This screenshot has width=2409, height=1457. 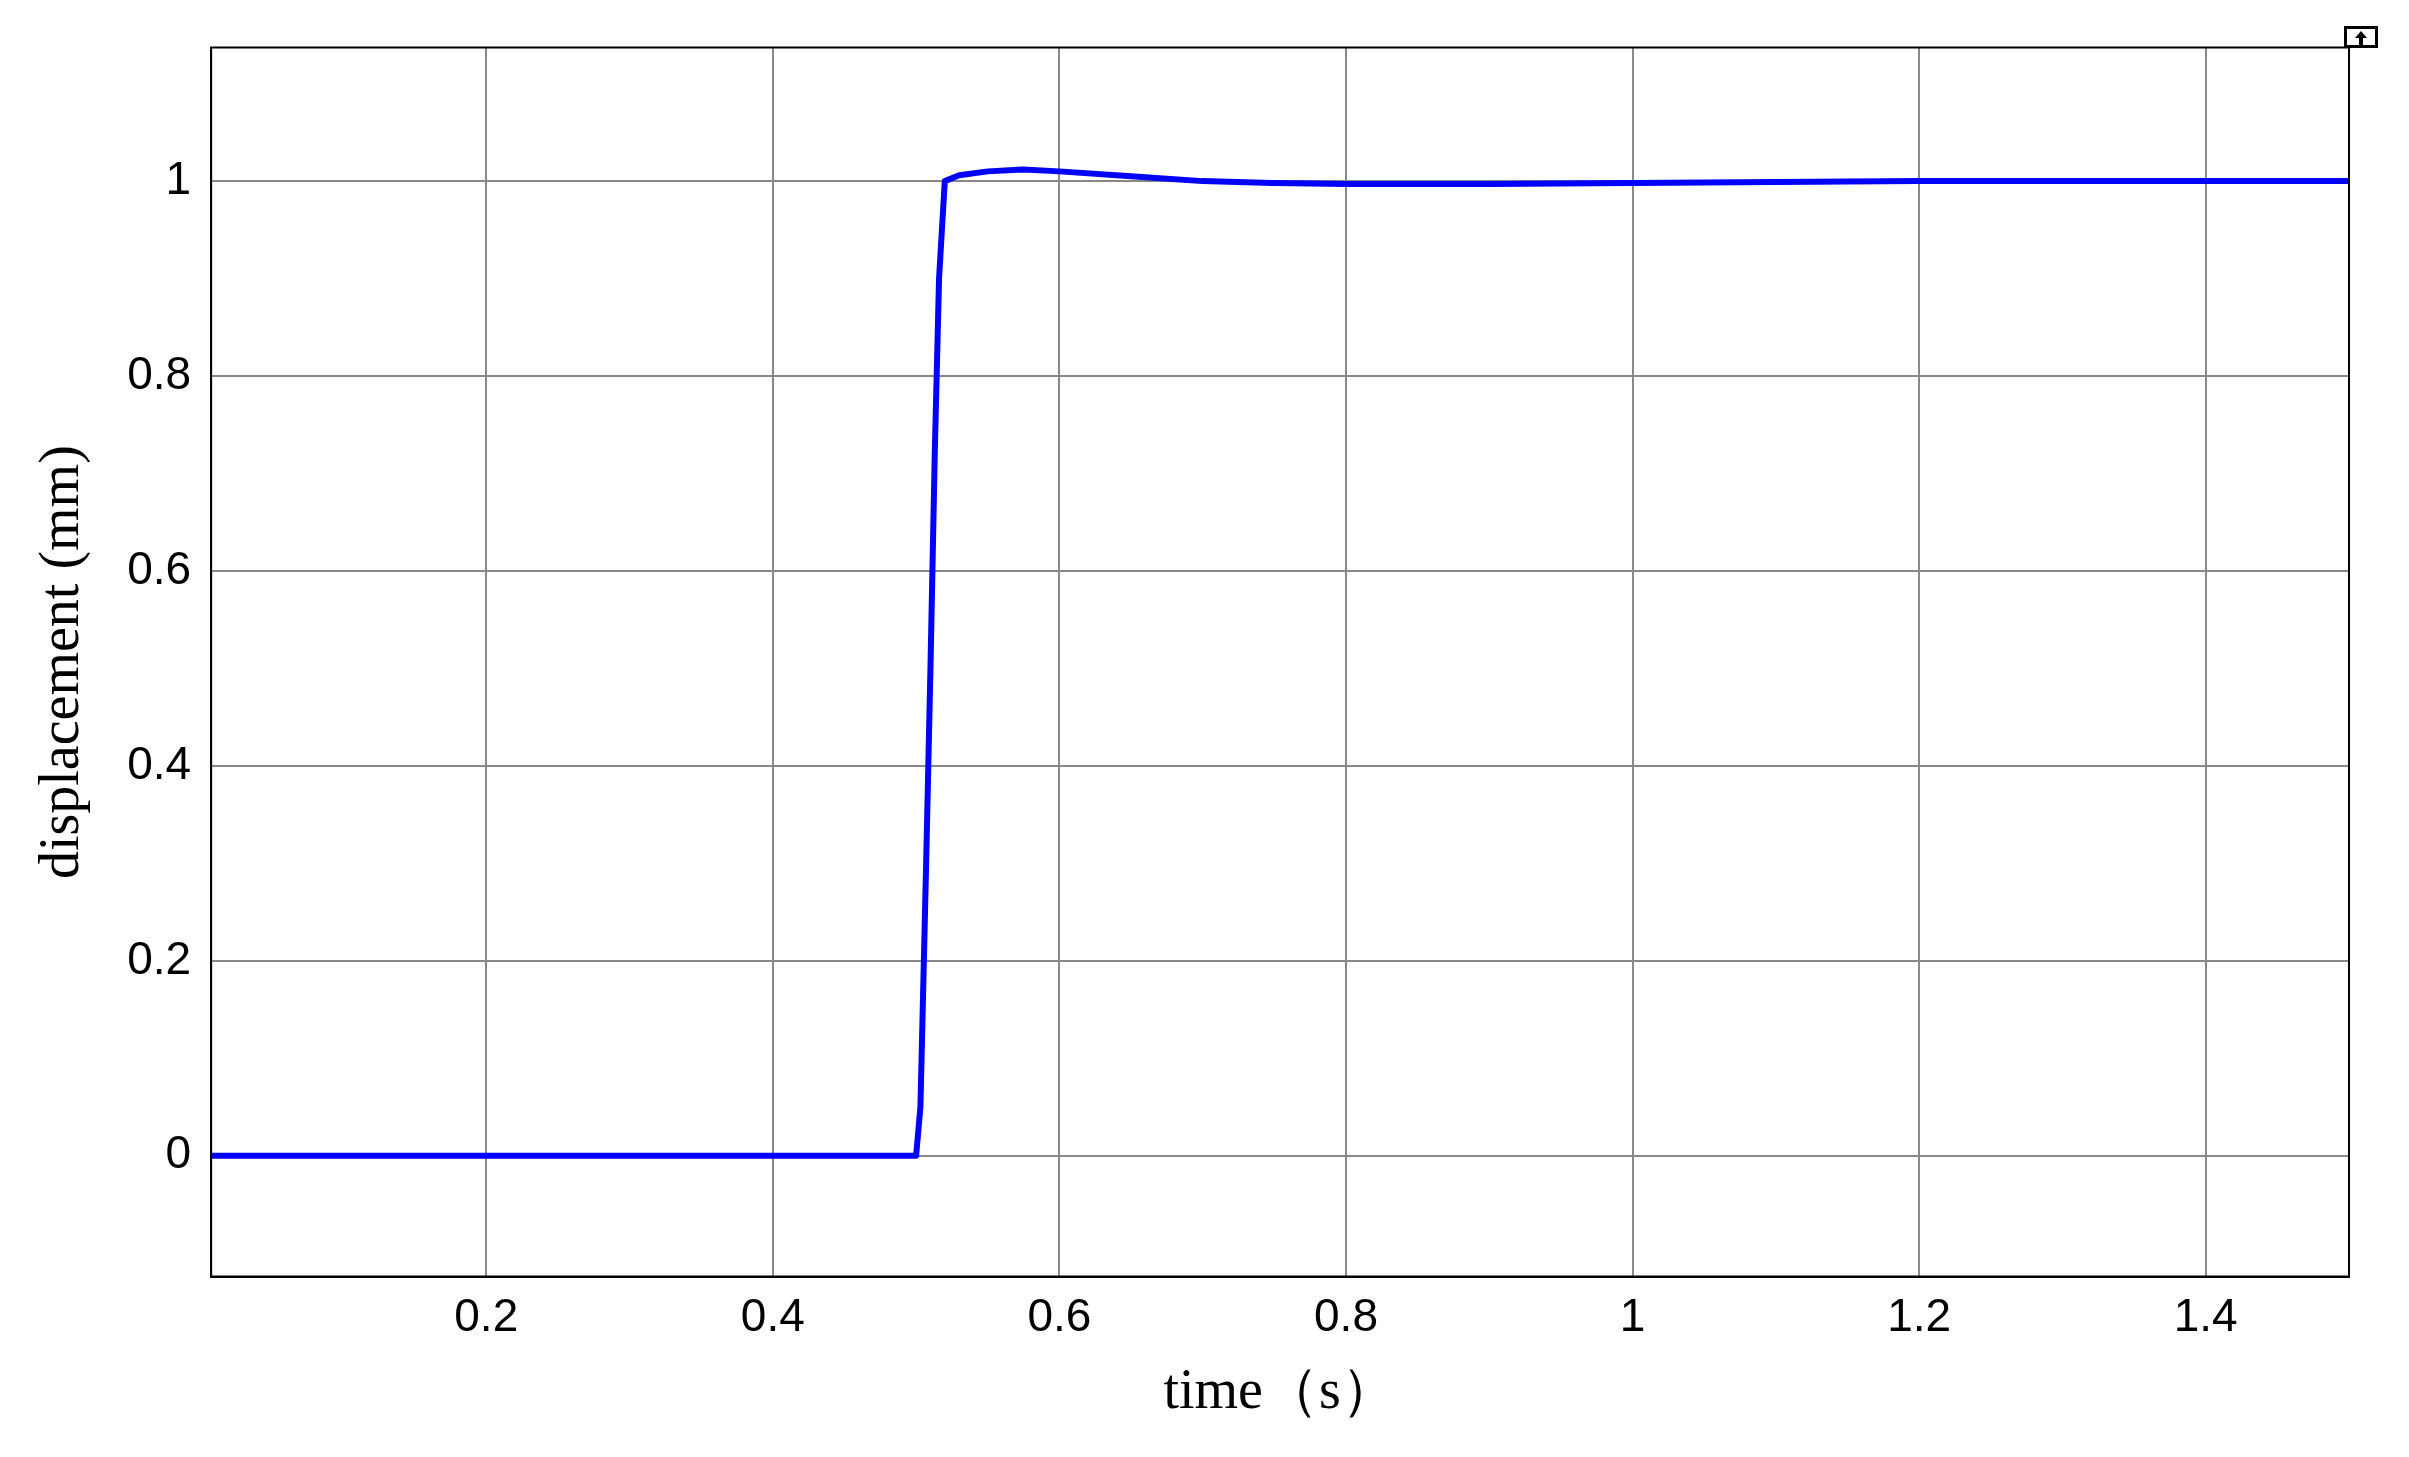 I want to click on x-tick-label: 1.2, so click(x=1919, y=1314).